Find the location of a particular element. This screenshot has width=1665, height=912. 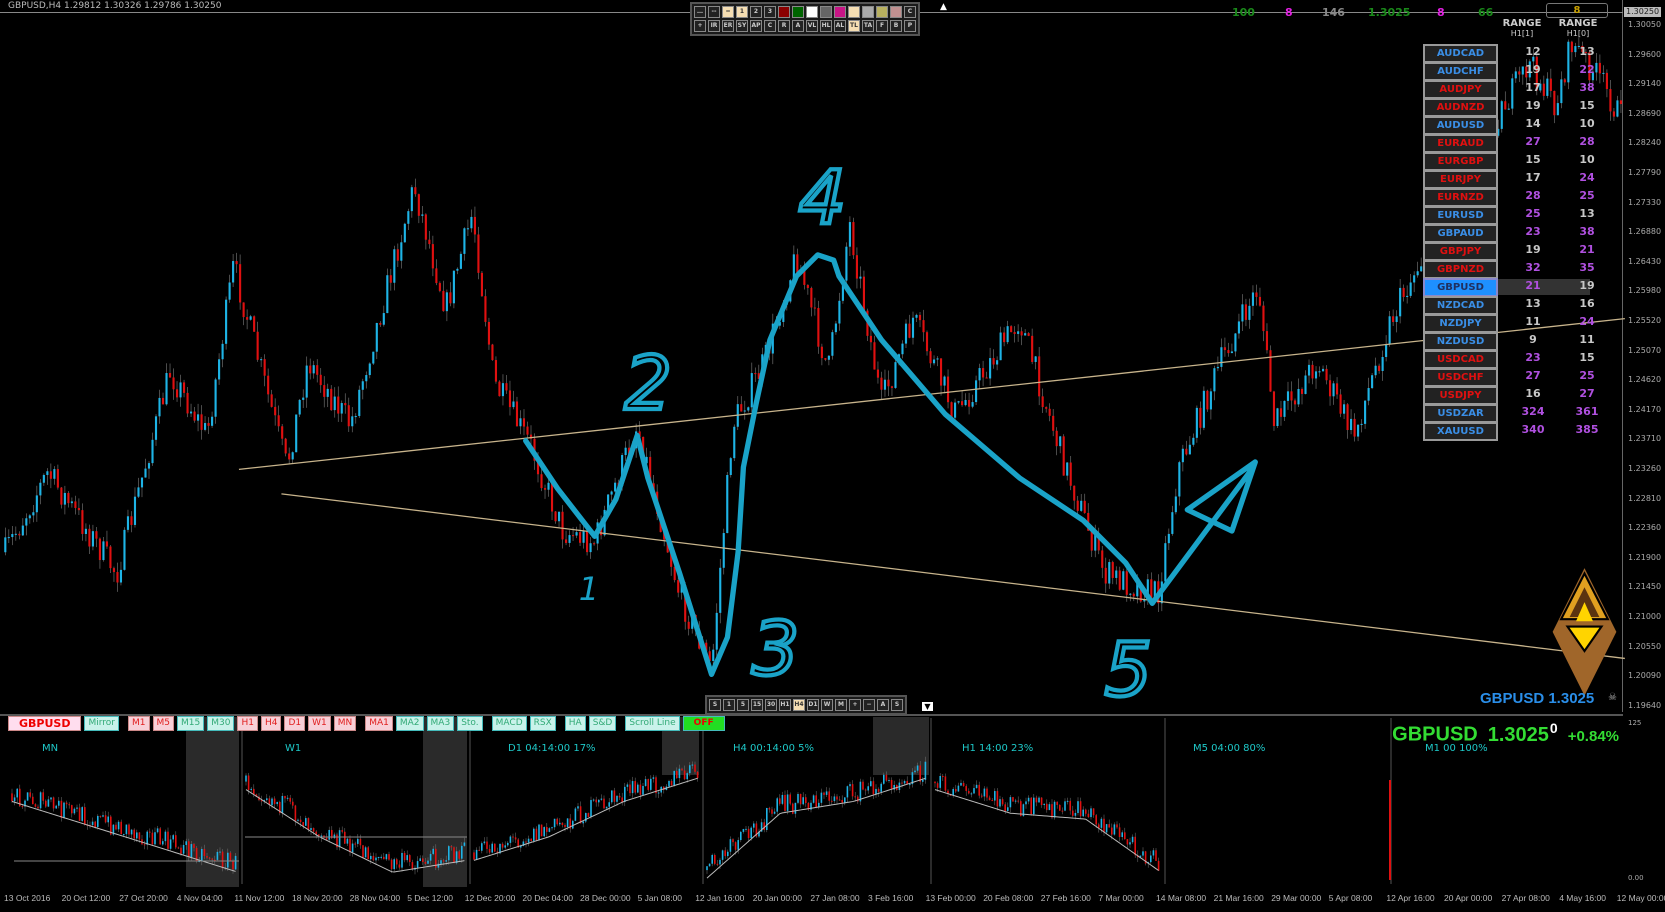

lower-toolbar-button: H1 is located at coordinates (247, 723).